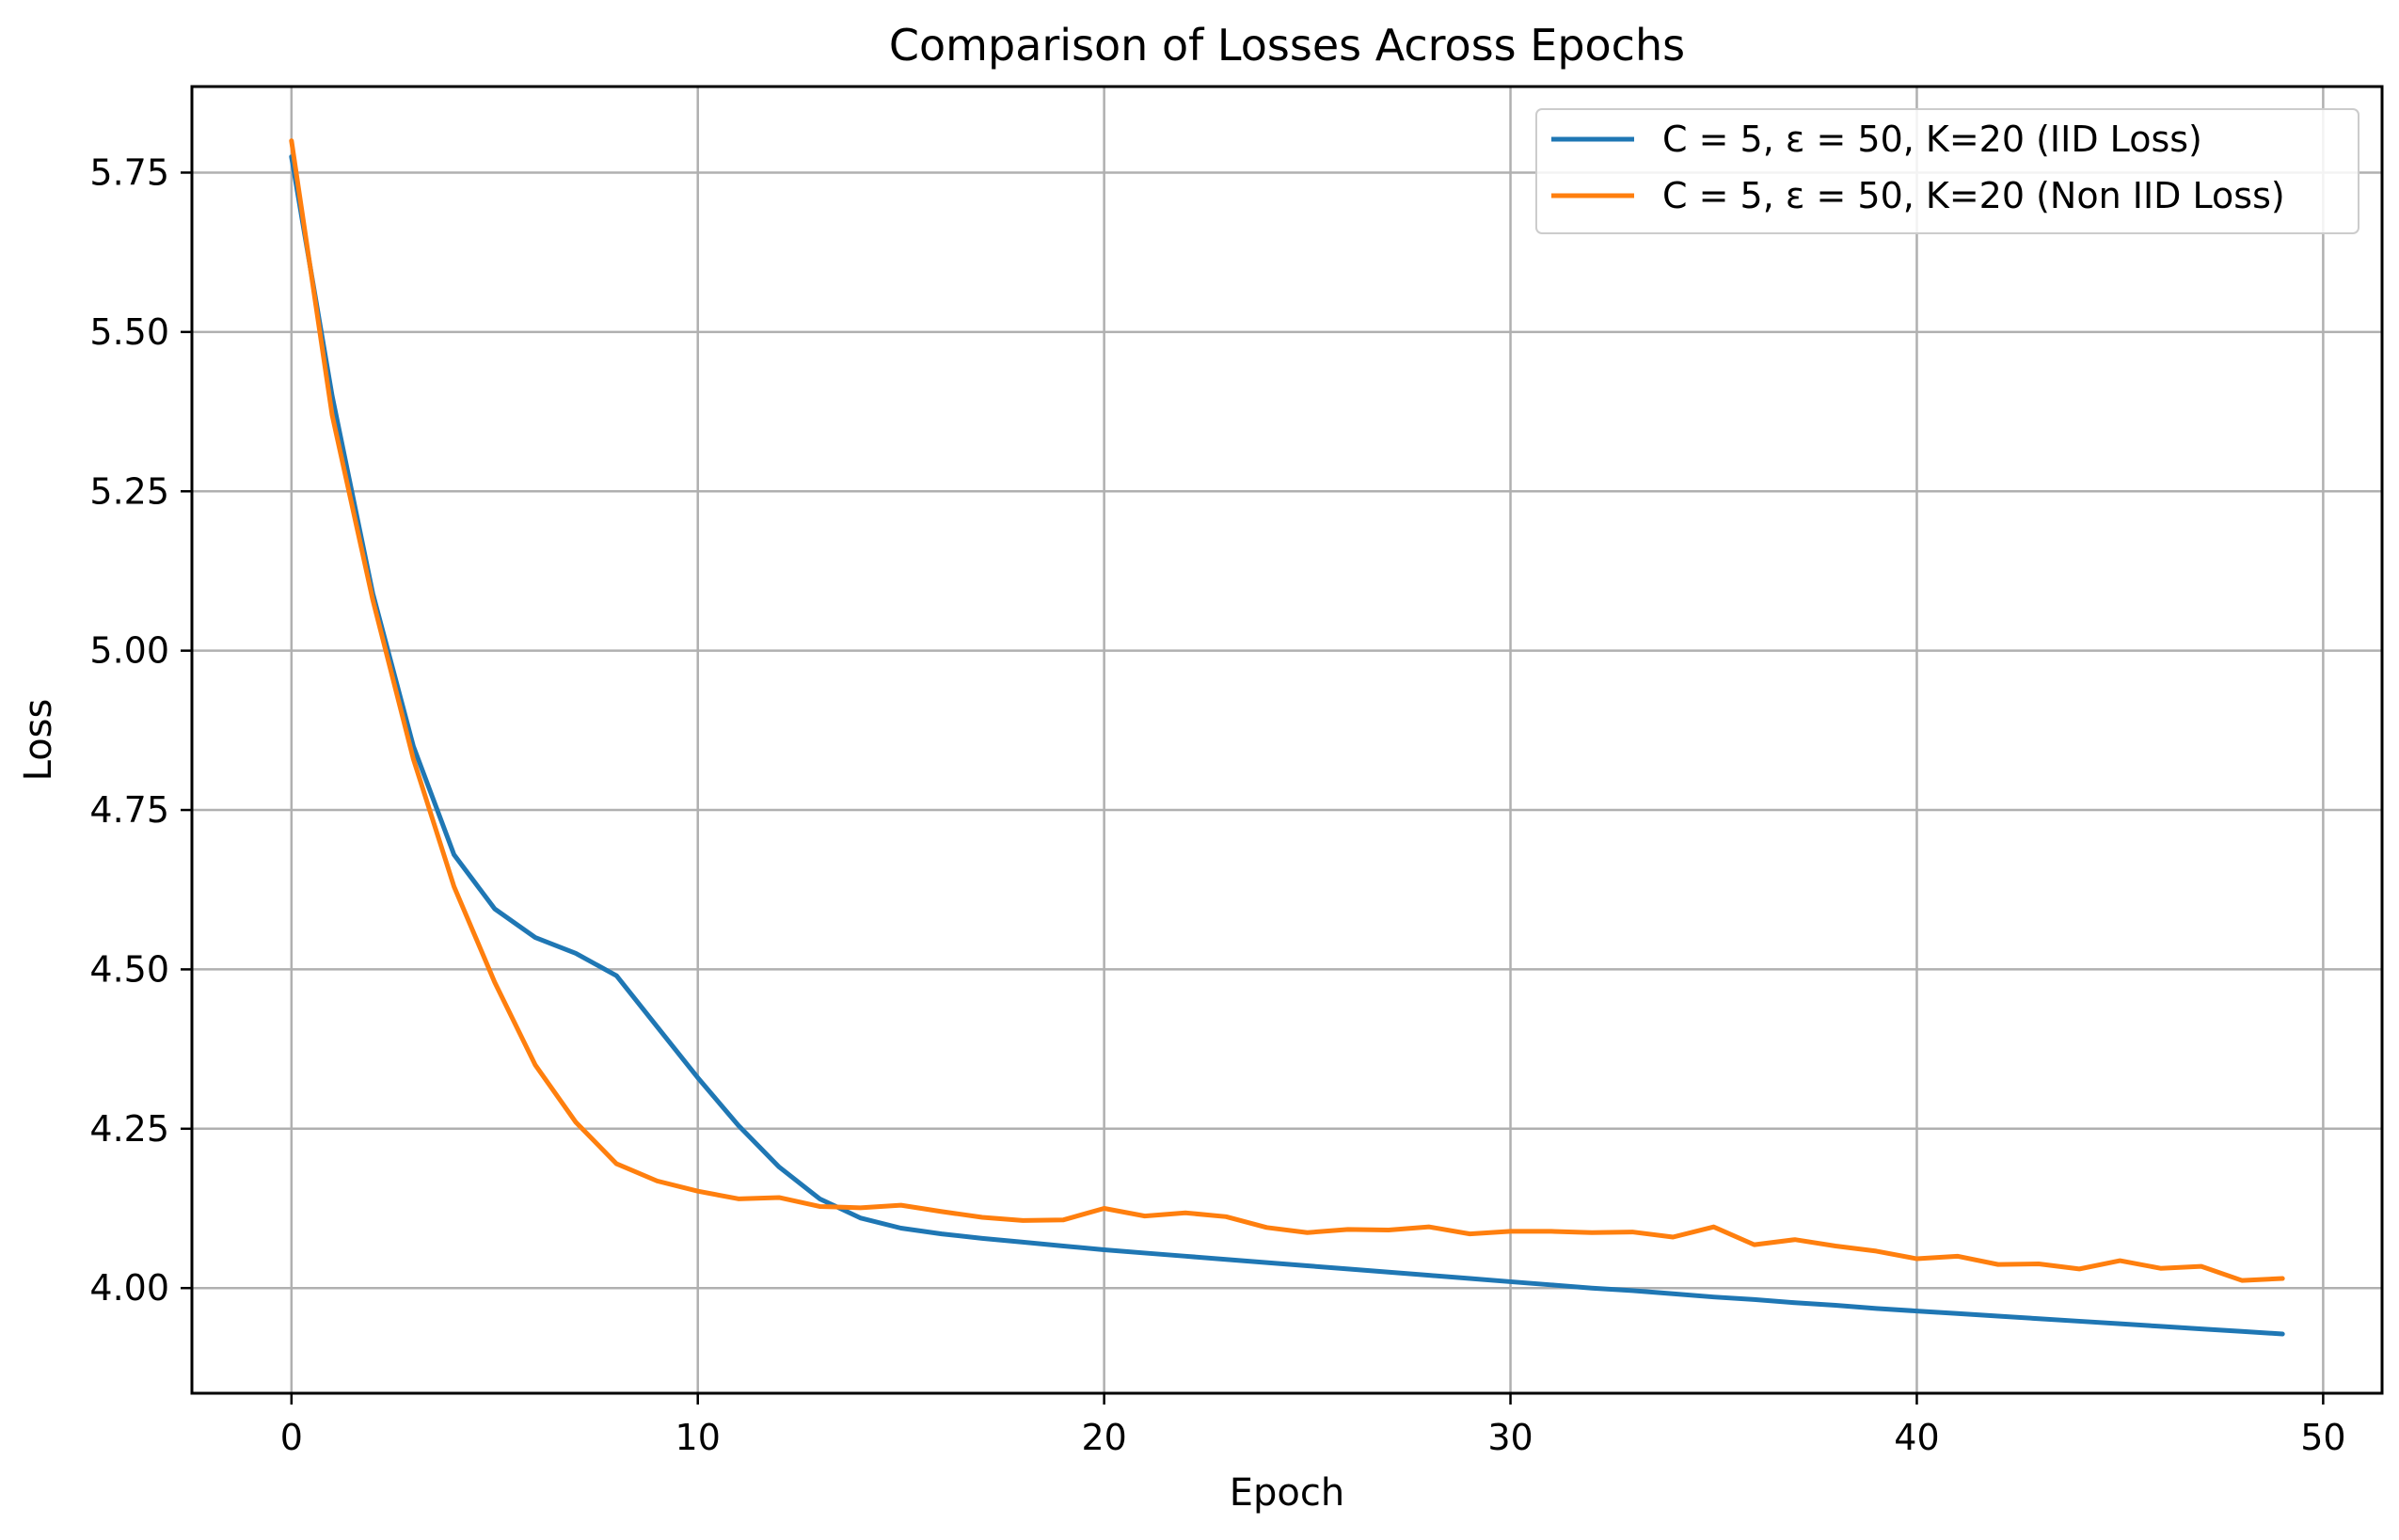  I want to click on x-tick-label: 20, so click(1103, 1437).